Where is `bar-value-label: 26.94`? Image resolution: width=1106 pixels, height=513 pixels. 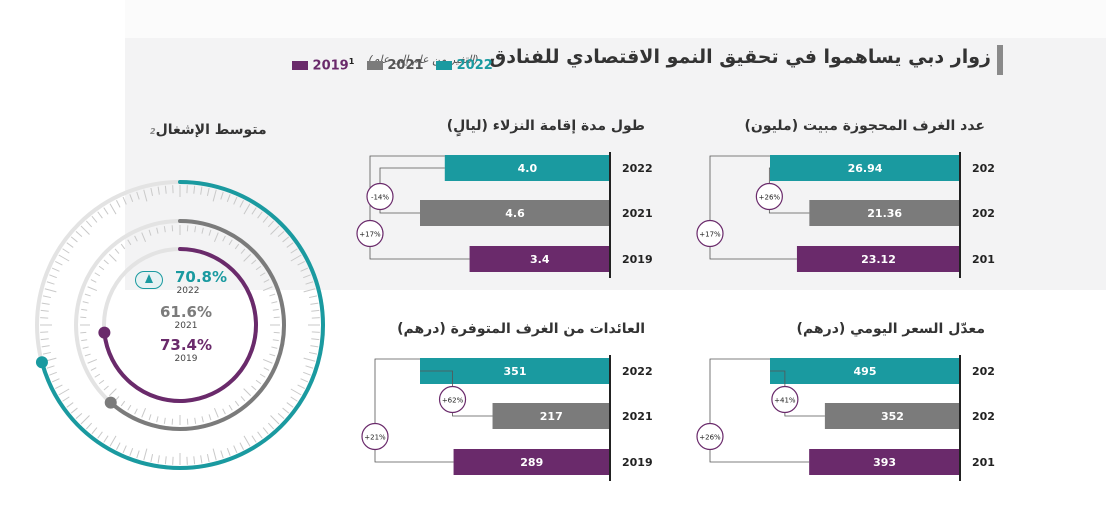 bar-value-label: 26.94 is located at coordinates (865, 168).